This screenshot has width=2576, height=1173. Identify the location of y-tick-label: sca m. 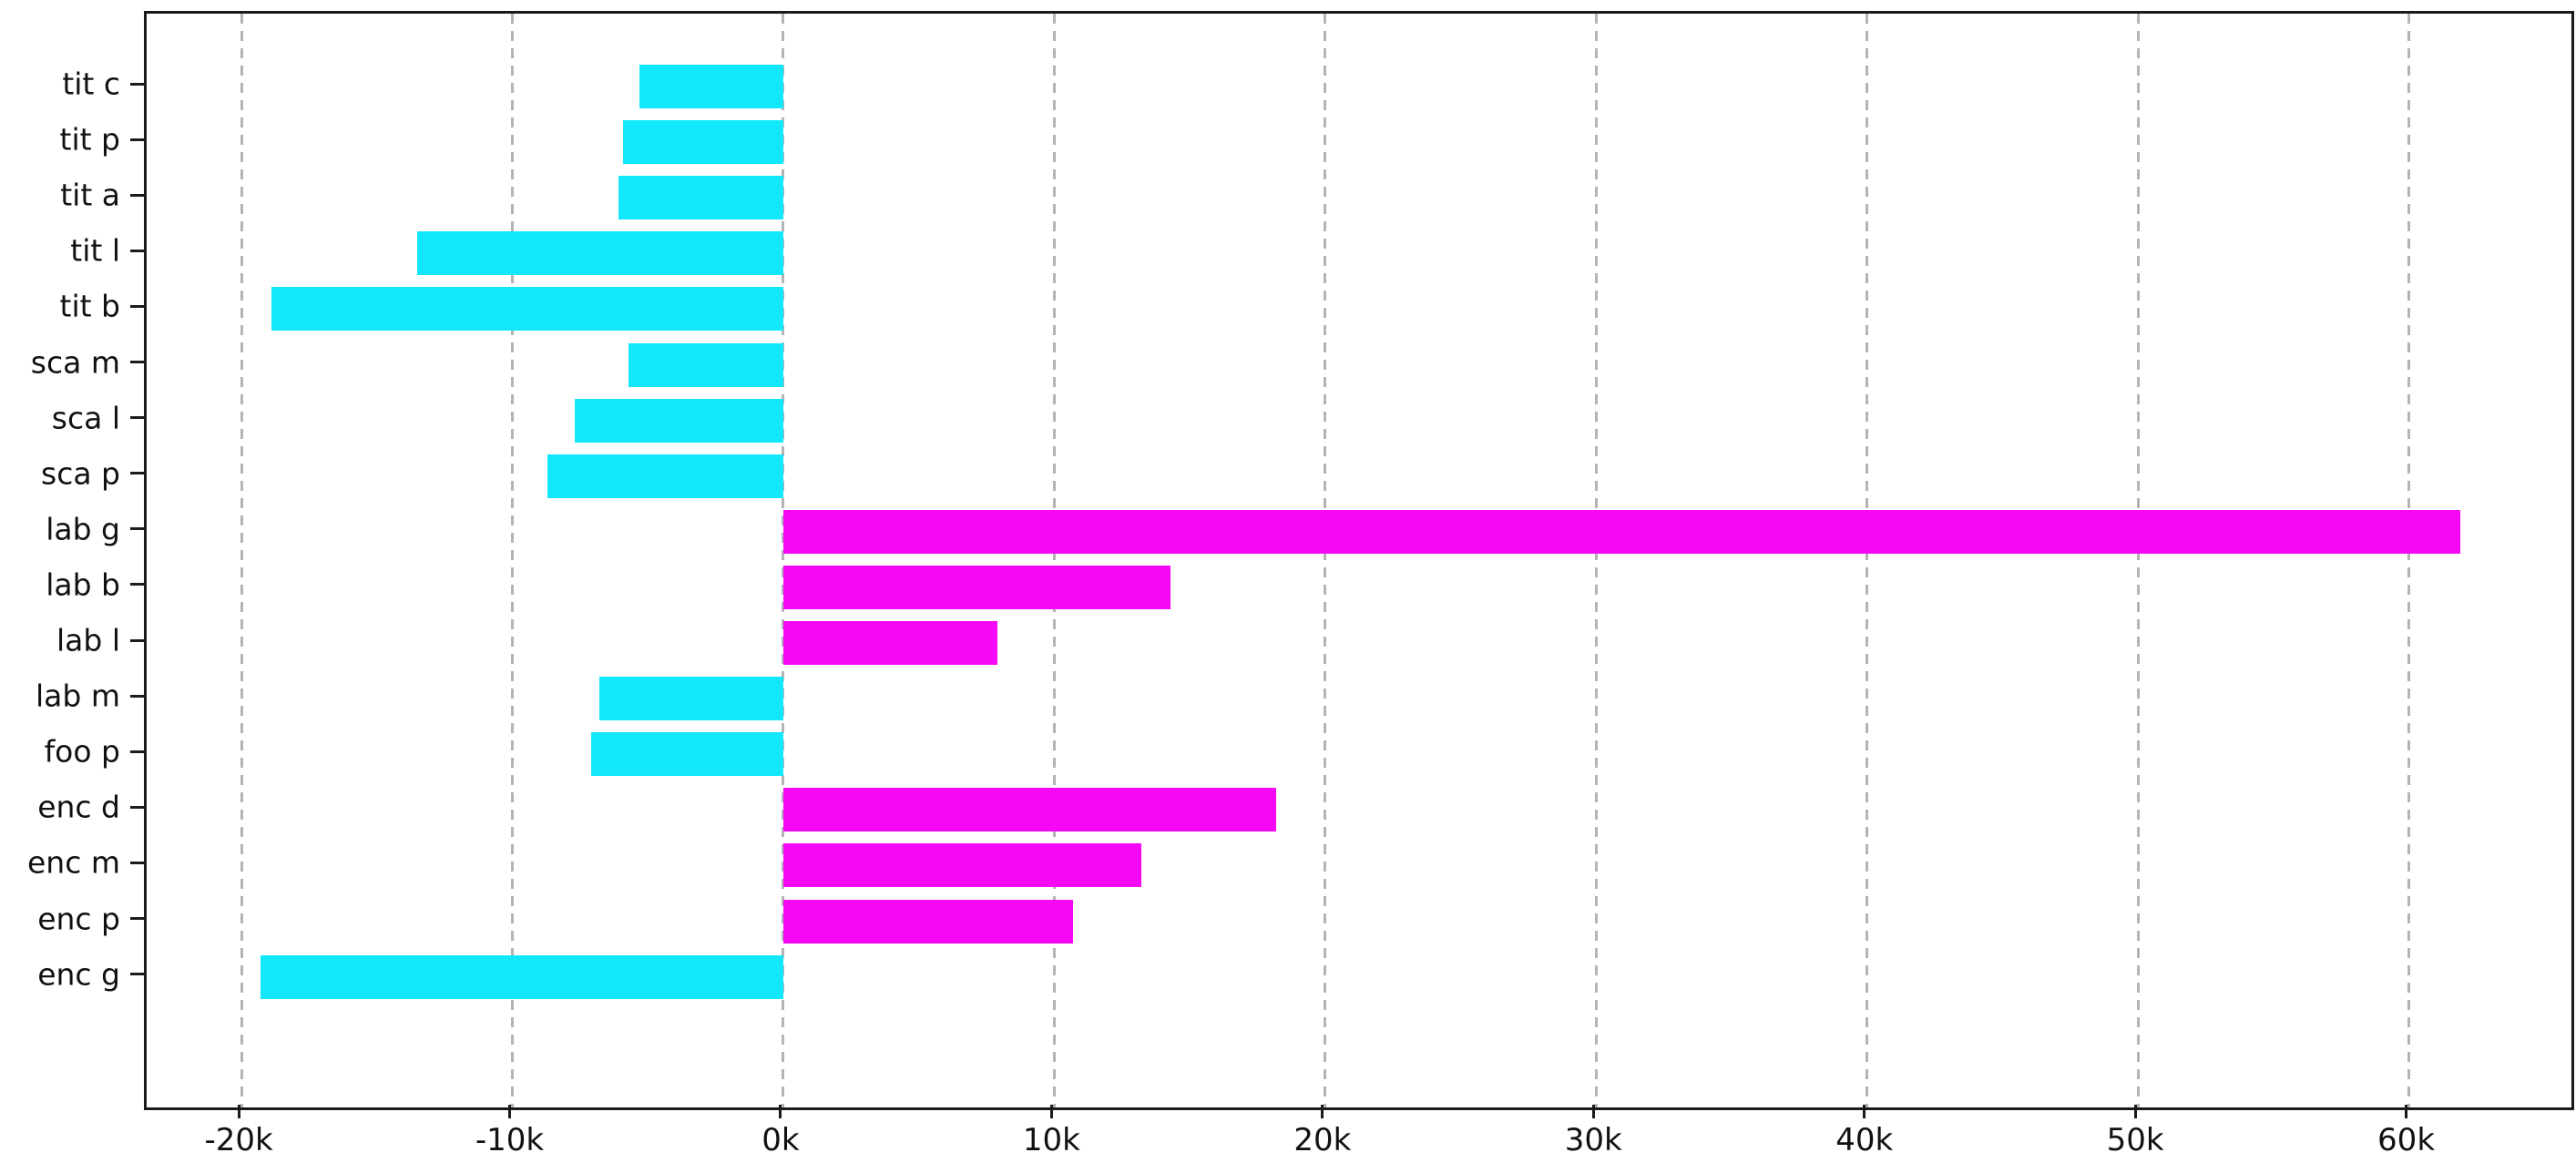
(75, 362).